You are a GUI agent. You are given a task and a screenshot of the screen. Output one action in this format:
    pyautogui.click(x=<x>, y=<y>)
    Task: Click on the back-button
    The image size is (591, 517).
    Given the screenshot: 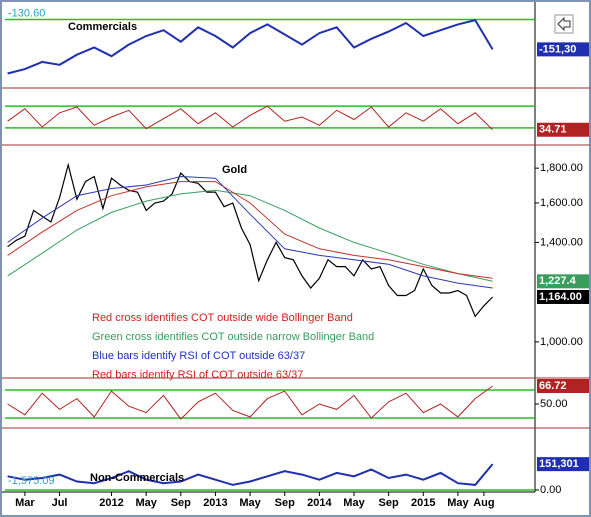 What is the action you would take?
    pyautogui.click(x=564, y=24)
    